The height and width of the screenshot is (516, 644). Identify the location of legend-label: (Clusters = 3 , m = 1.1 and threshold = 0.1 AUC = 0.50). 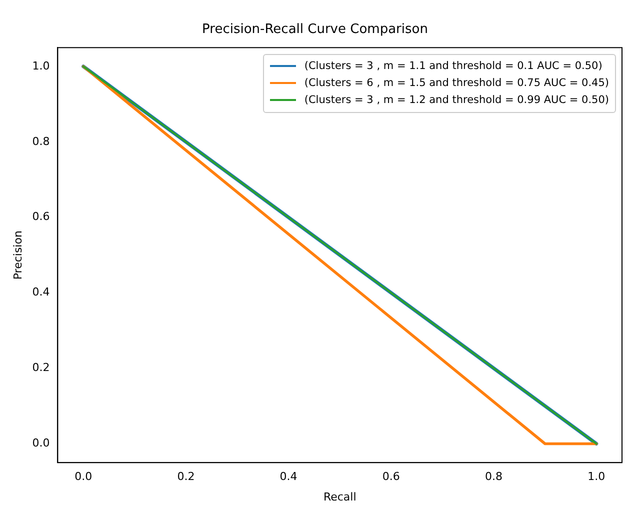
(453, 66).